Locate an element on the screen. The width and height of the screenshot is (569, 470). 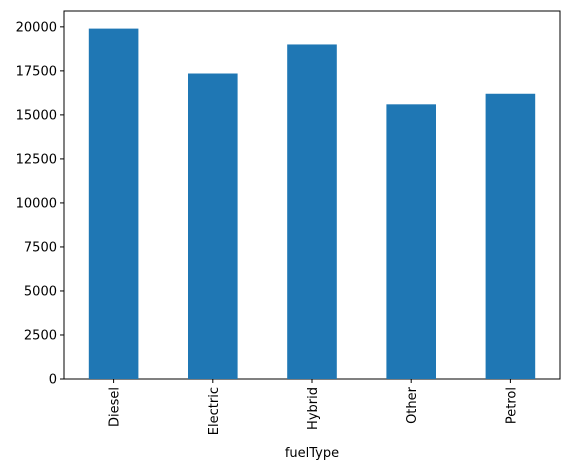
x-tick-label: Electric is located at coordinates (214, 411).